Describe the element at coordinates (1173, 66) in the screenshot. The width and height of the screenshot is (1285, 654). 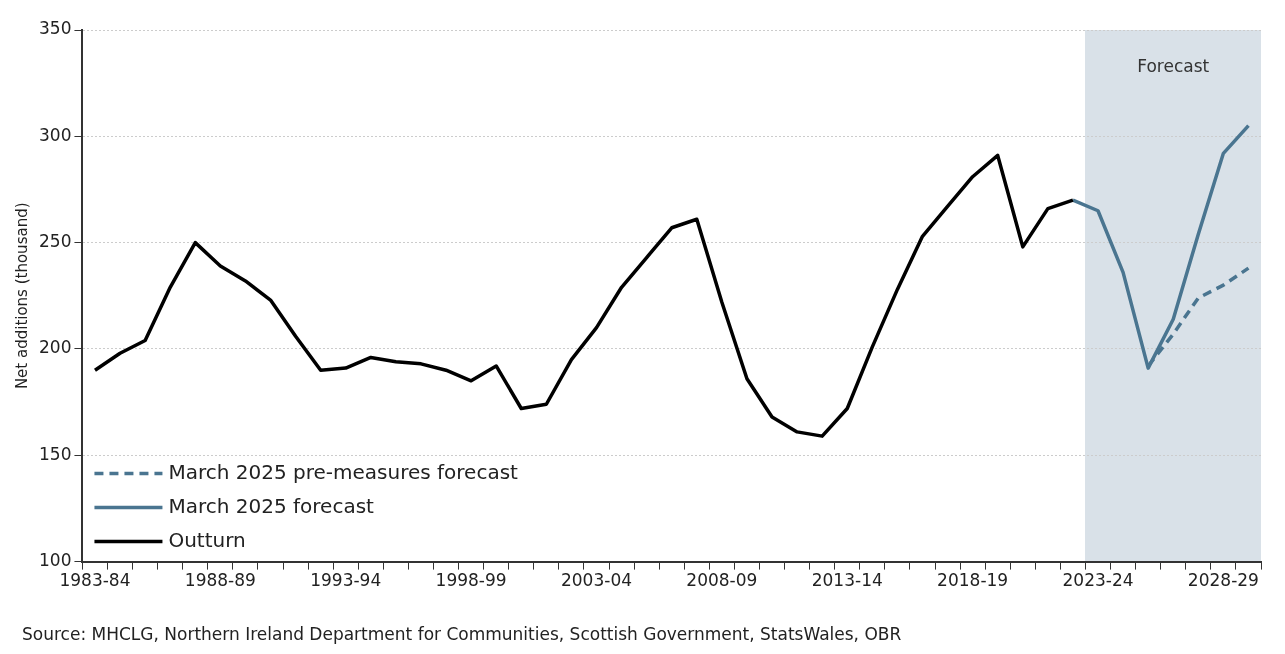
I see `annotation: Forecast` at that location.